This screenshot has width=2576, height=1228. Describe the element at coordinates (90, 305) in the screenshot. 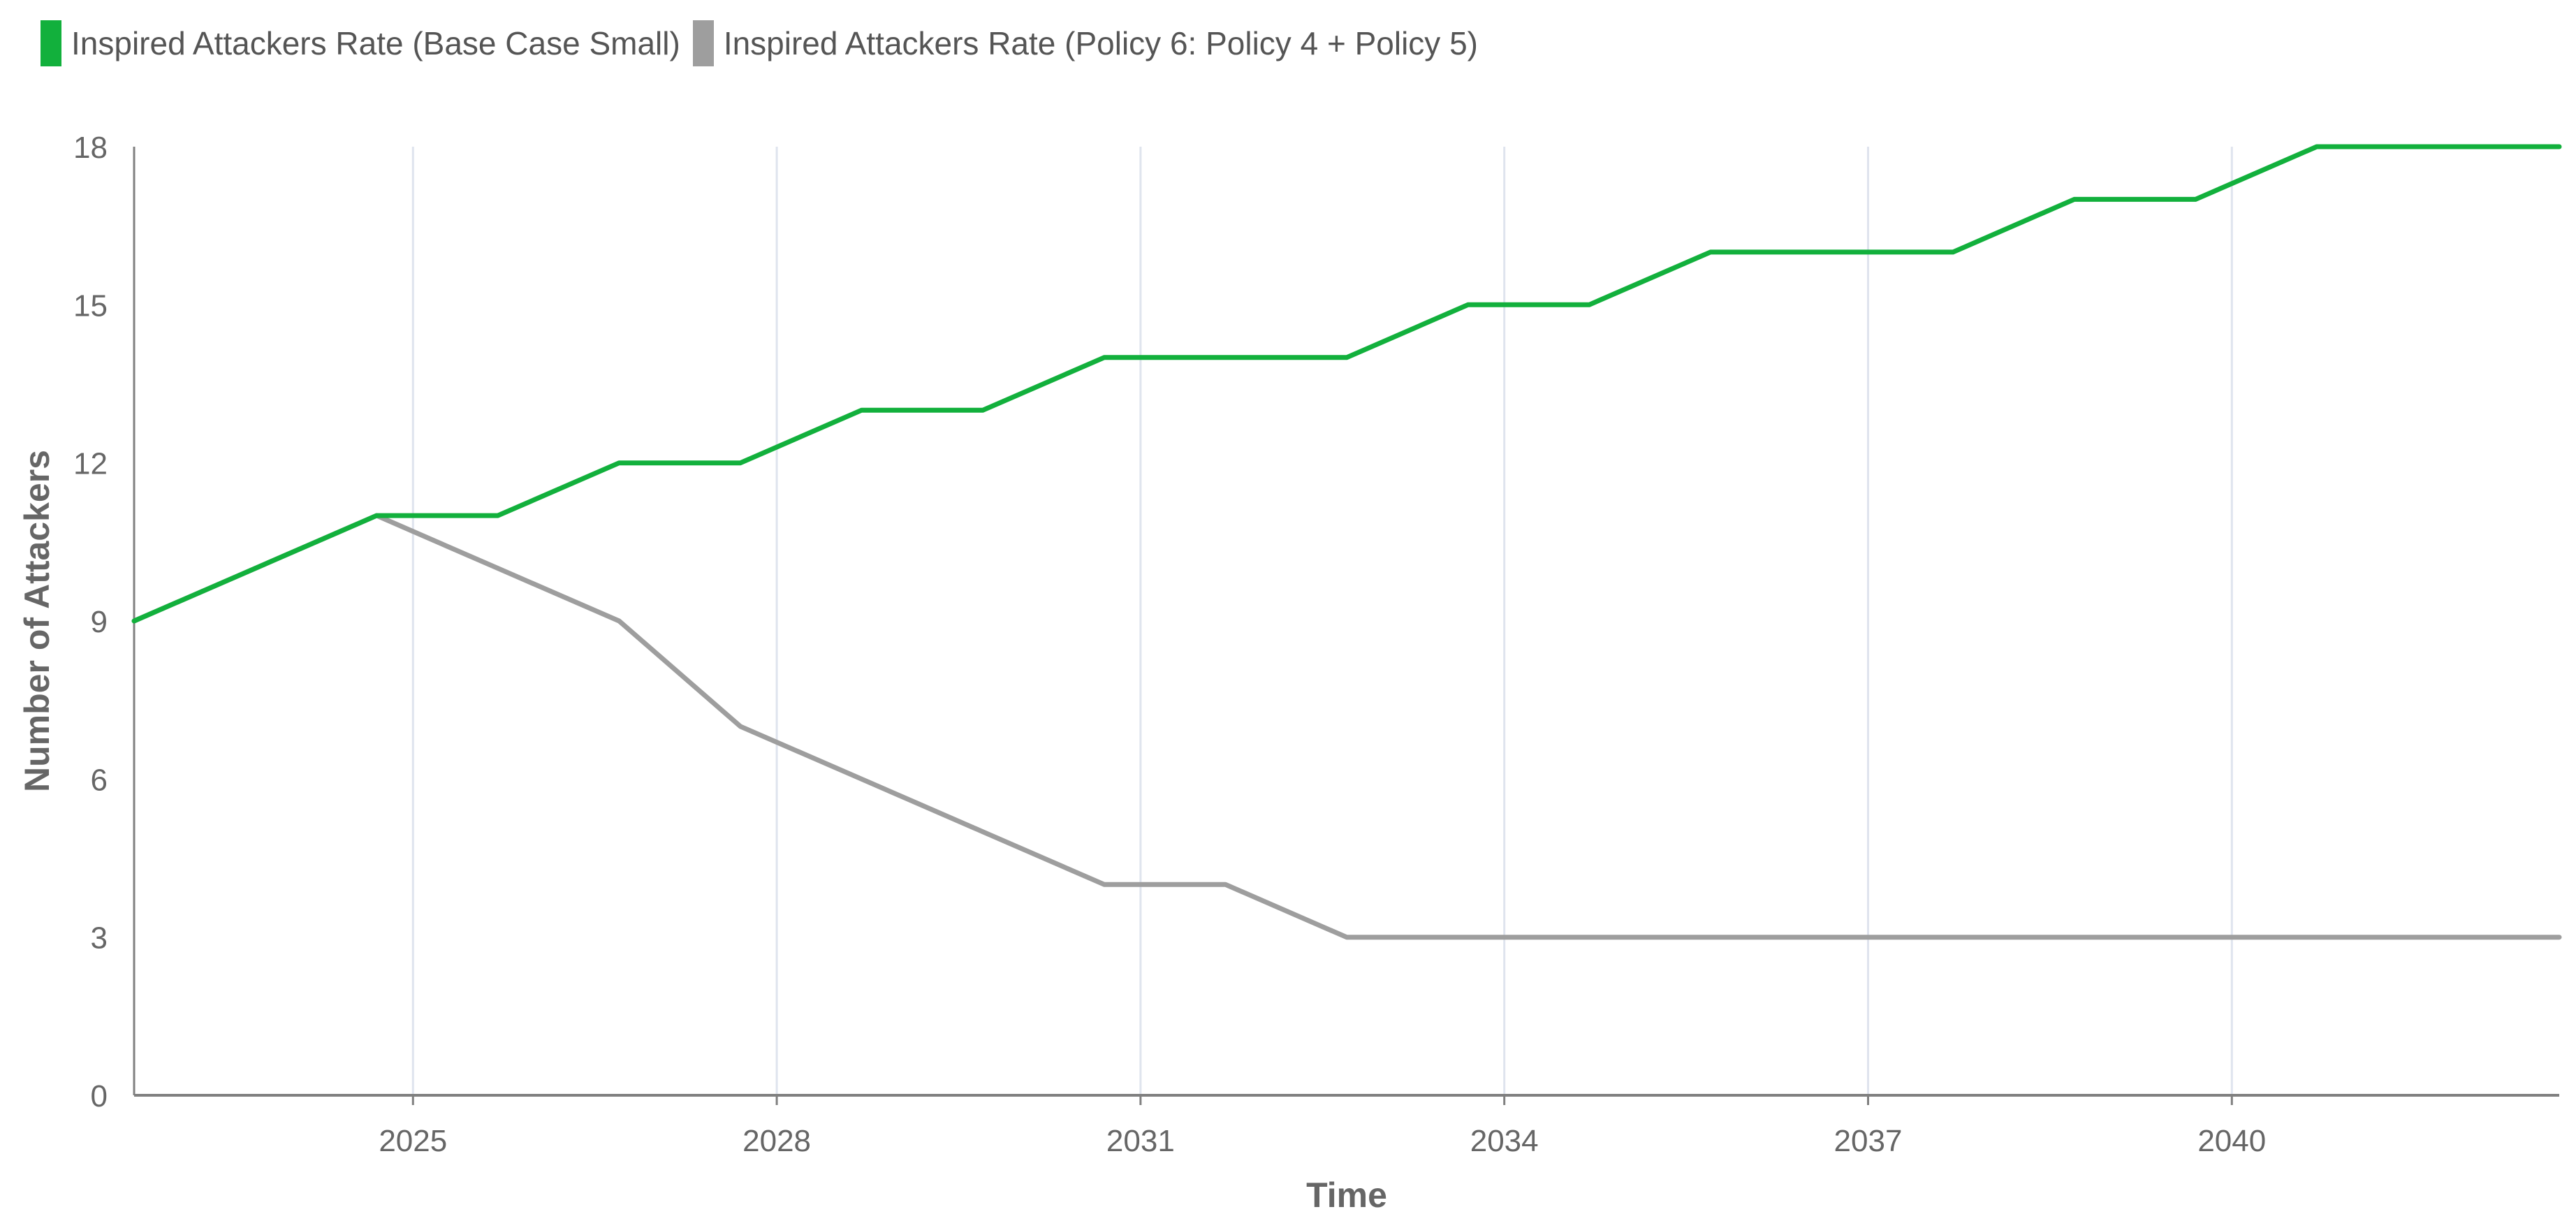

I see `y-tick-label-15: 15` at that location.